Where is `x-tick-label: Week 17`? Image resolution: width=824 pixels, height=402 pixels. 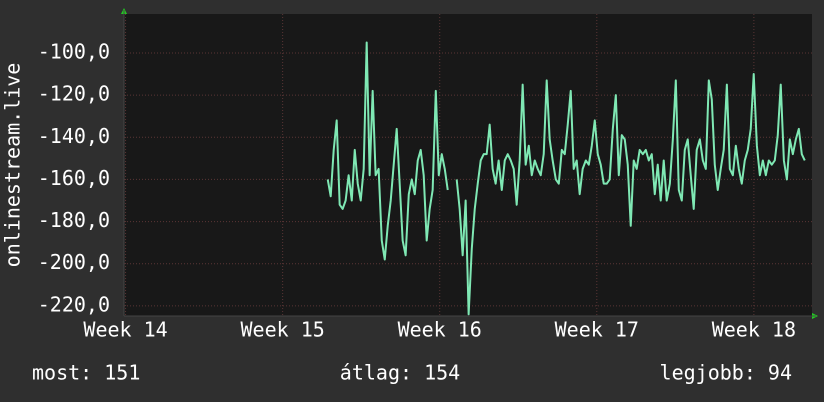 x-tick-label: Week 17 is located at coordinates (597, 330).